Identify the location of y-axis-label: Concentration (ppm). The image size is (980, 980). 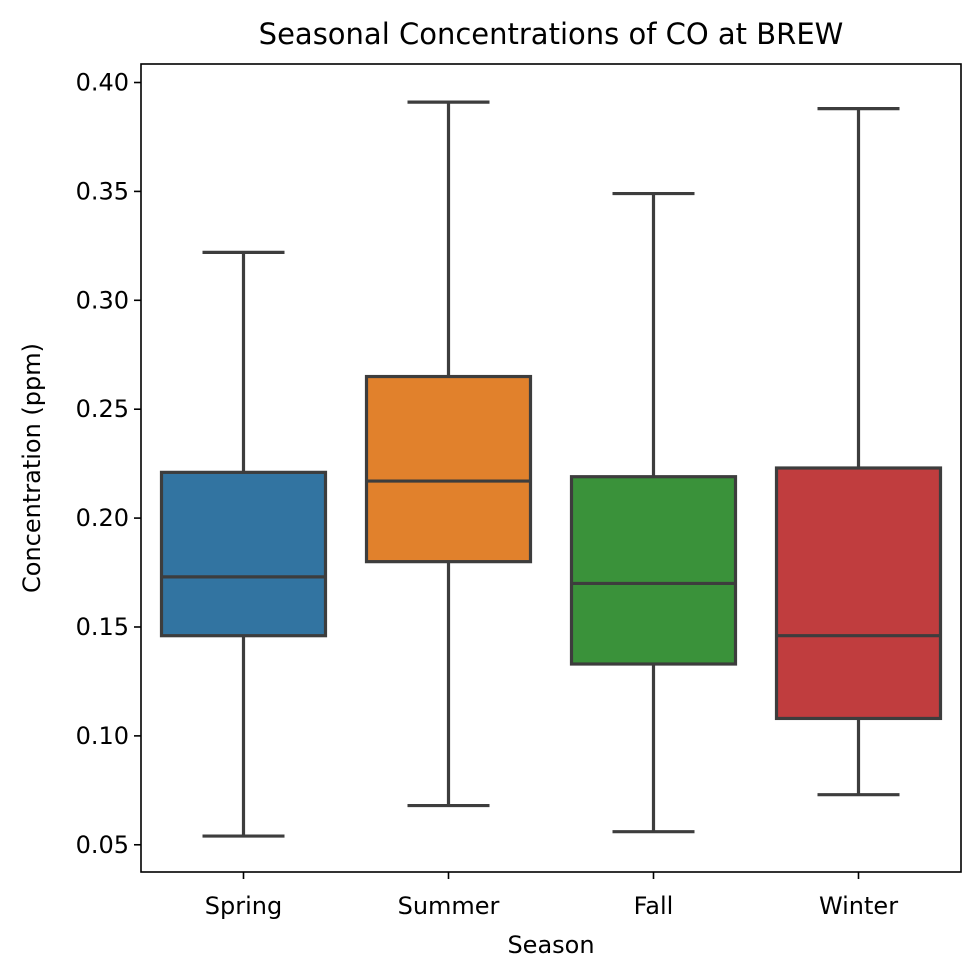
(32, 468).